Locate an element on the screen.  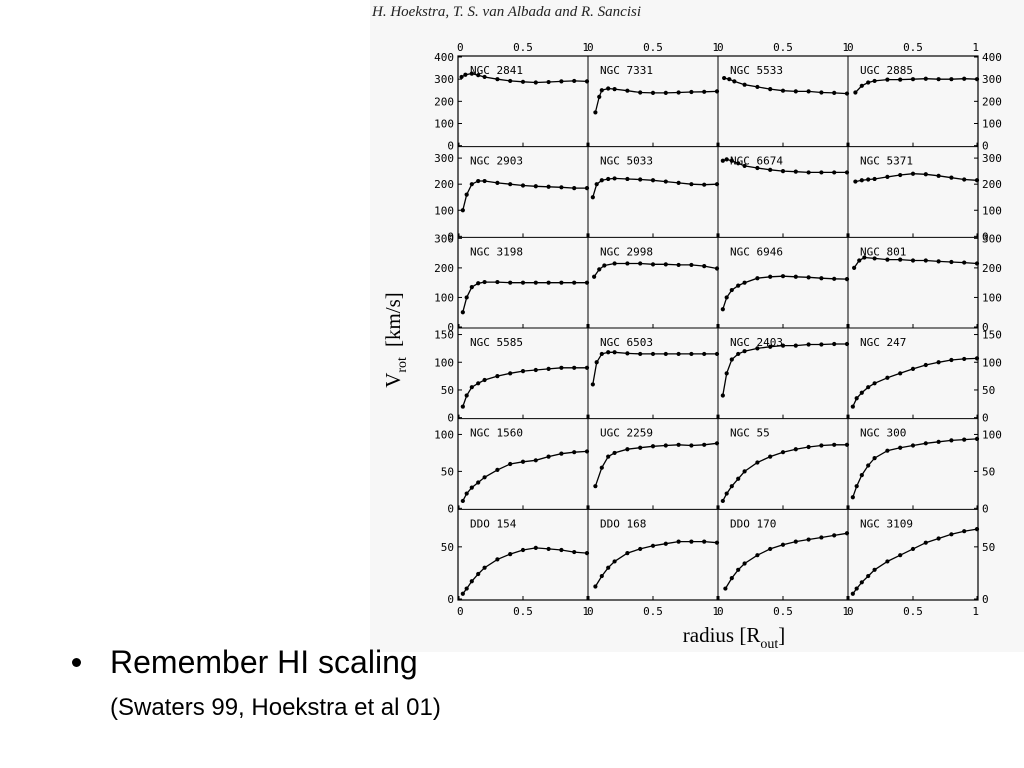
x-axis-label: radius [Rout] is located at coordinates (734, 637).